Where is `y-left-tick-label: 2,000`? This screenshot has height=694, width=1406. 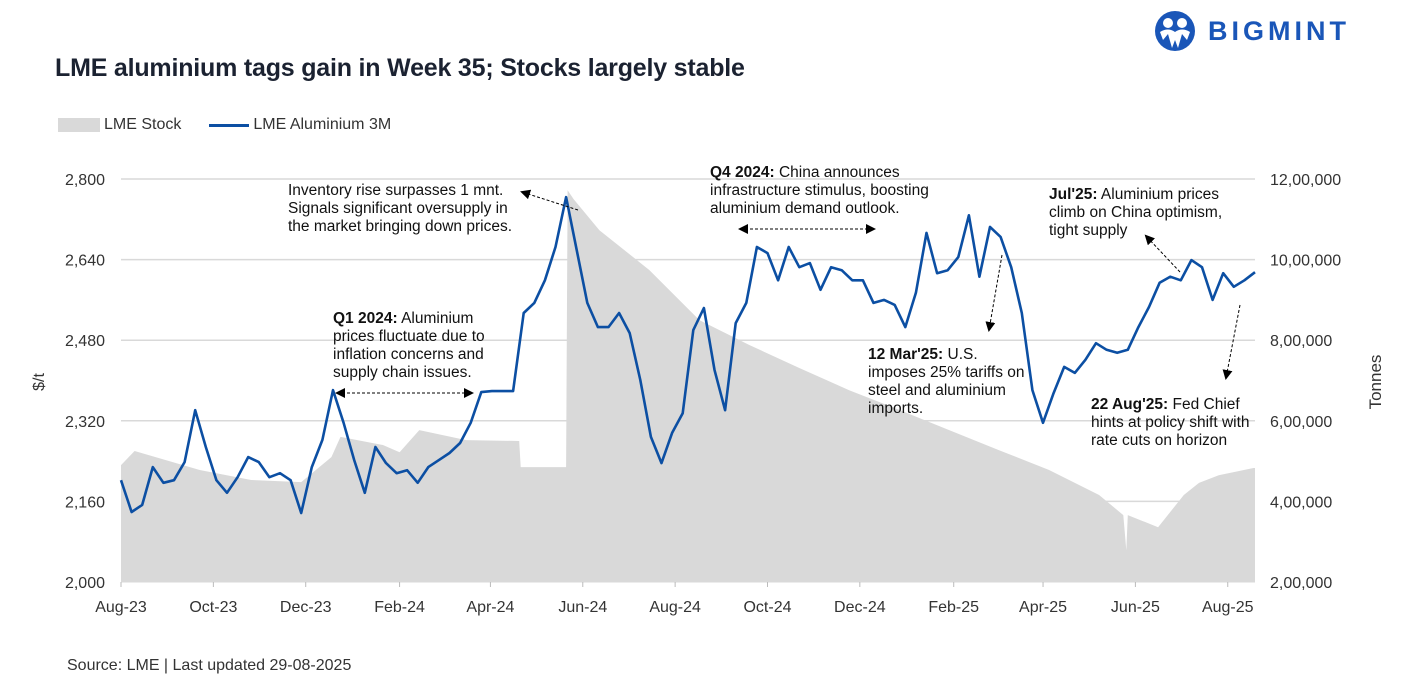 y-left-tick-label: 2,000 is located at coordinates (85, 583).